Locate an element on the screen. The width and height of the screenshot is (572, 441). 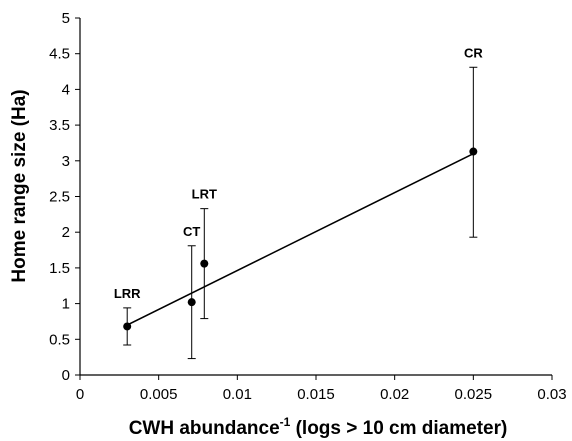
y-tick-label: 2 is located at coordinates (66, 232).